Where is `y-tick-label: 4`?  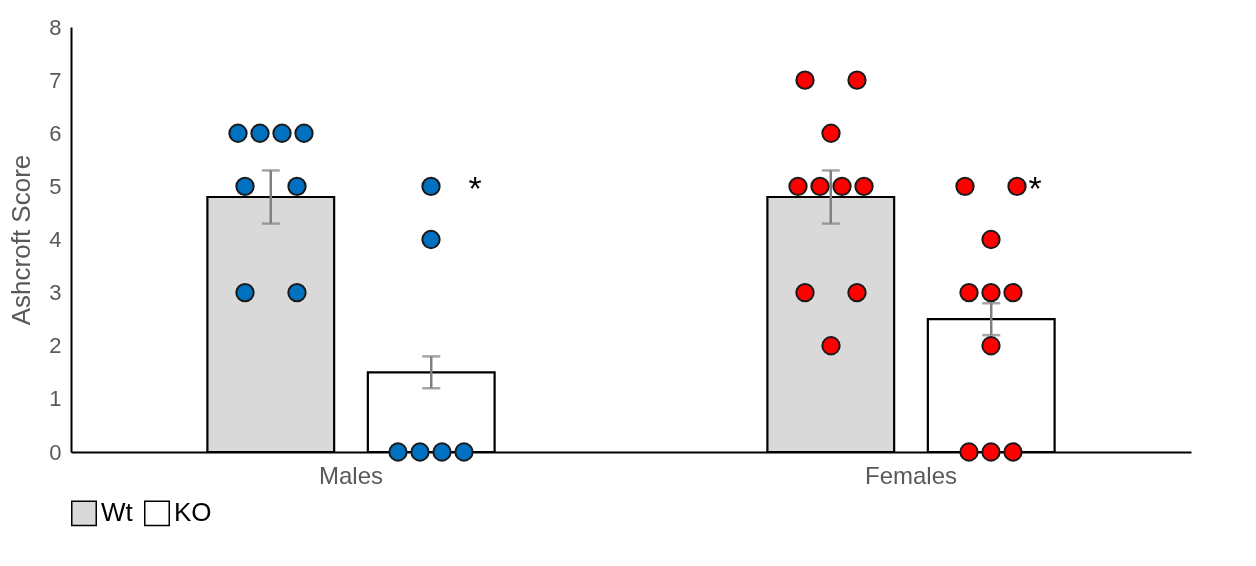
y-tick-label: 4 is located at coordinates (55, 239).